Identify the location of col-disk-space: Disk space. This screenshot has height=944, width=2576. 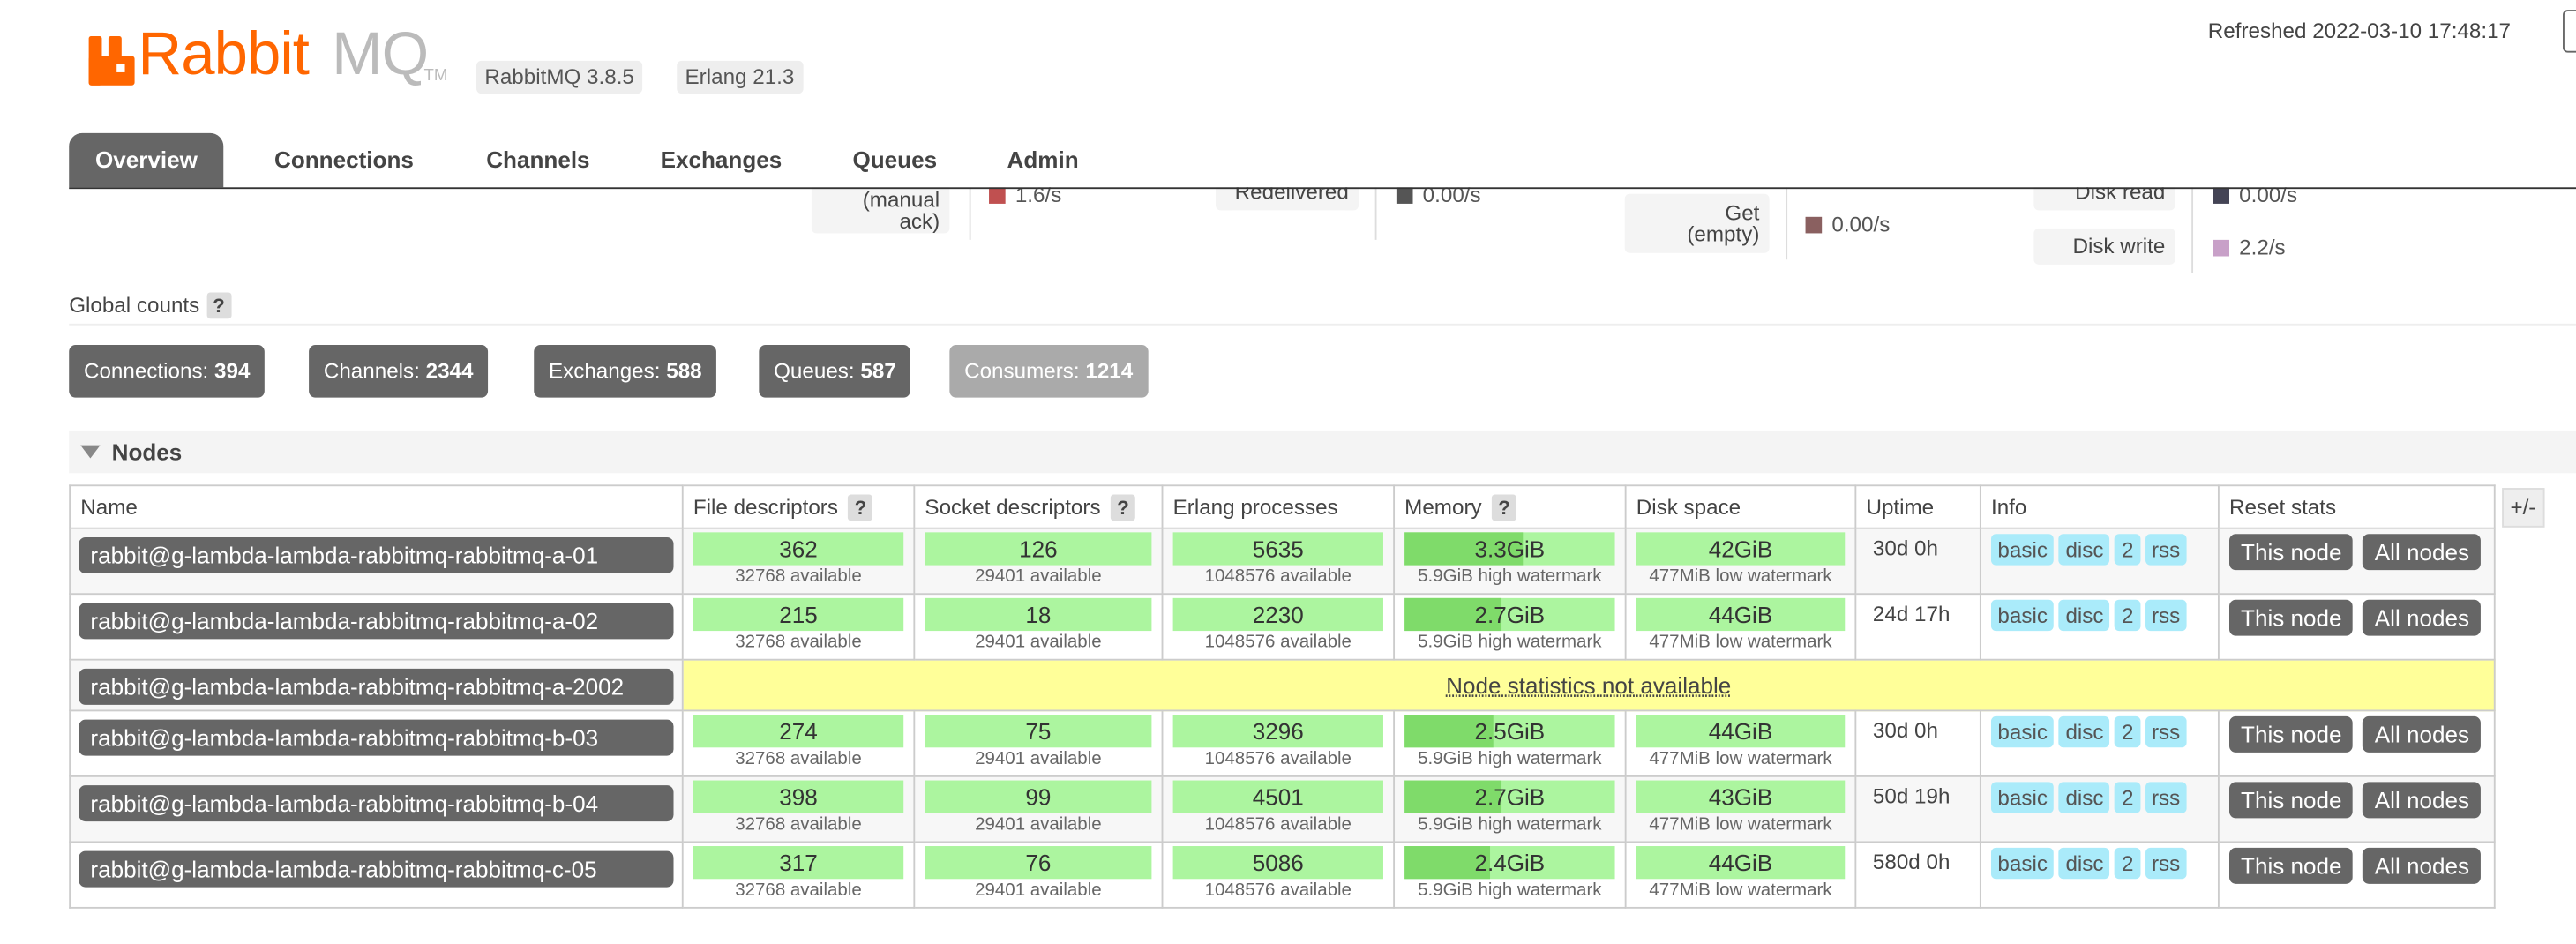
(1741, 507).